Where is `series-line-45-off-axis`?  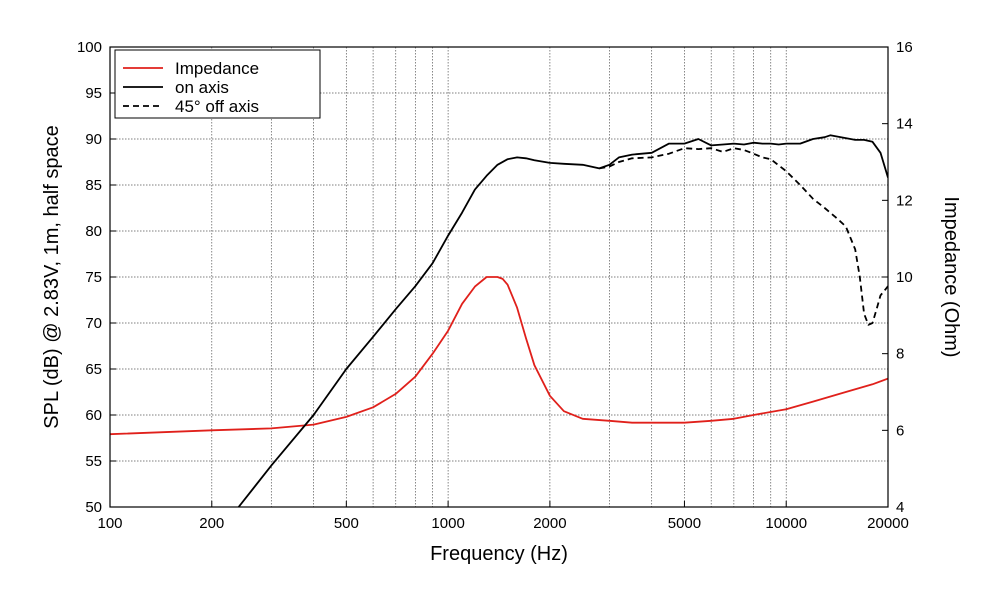 series-line-45-off-axis is located at coordinates (743, 236).